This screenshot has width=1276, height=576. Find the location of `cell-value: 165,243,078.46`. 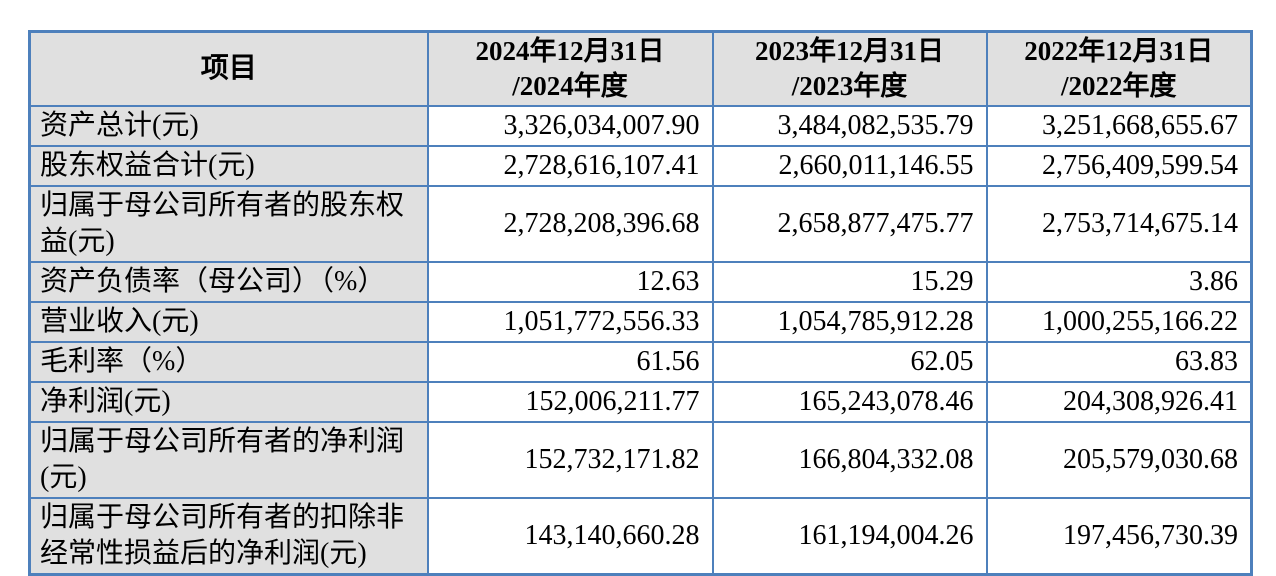

cell-value: 165,243,078.46 is located at coordinates (849, 401).